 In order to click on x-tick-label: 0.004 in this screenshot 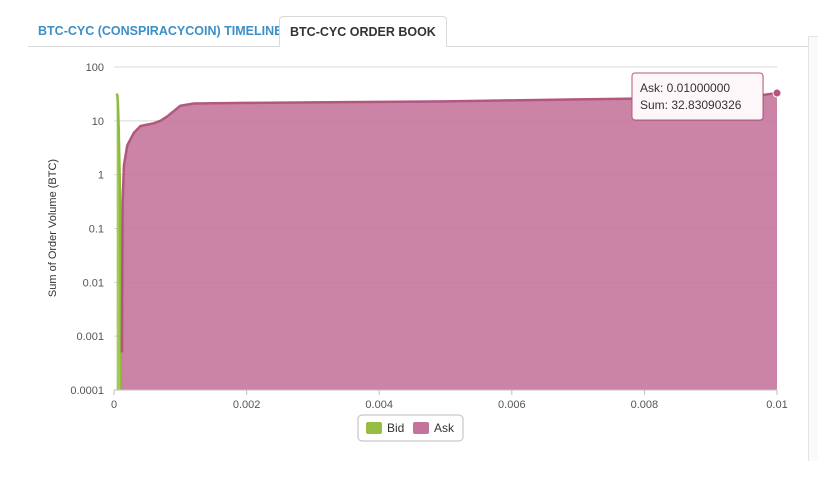, I will do `click(379, 405)`.